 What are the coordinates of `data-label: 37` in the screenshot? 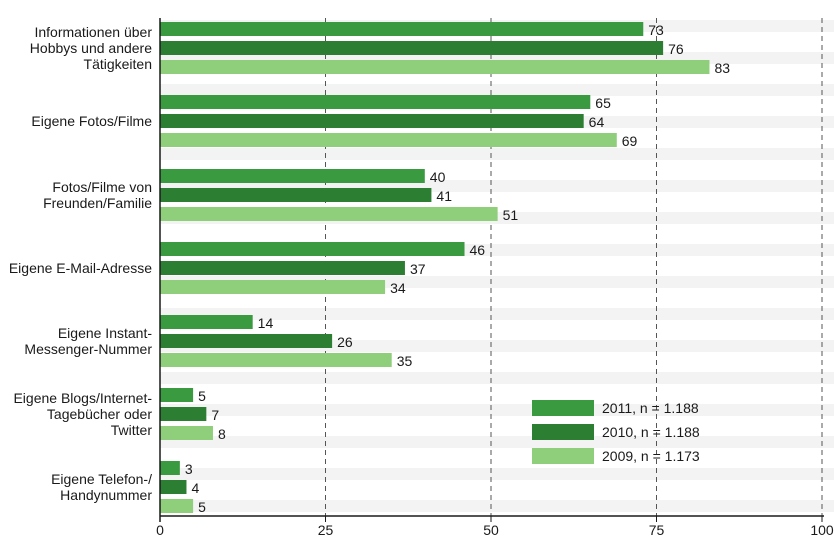 It's located at (418, 269).